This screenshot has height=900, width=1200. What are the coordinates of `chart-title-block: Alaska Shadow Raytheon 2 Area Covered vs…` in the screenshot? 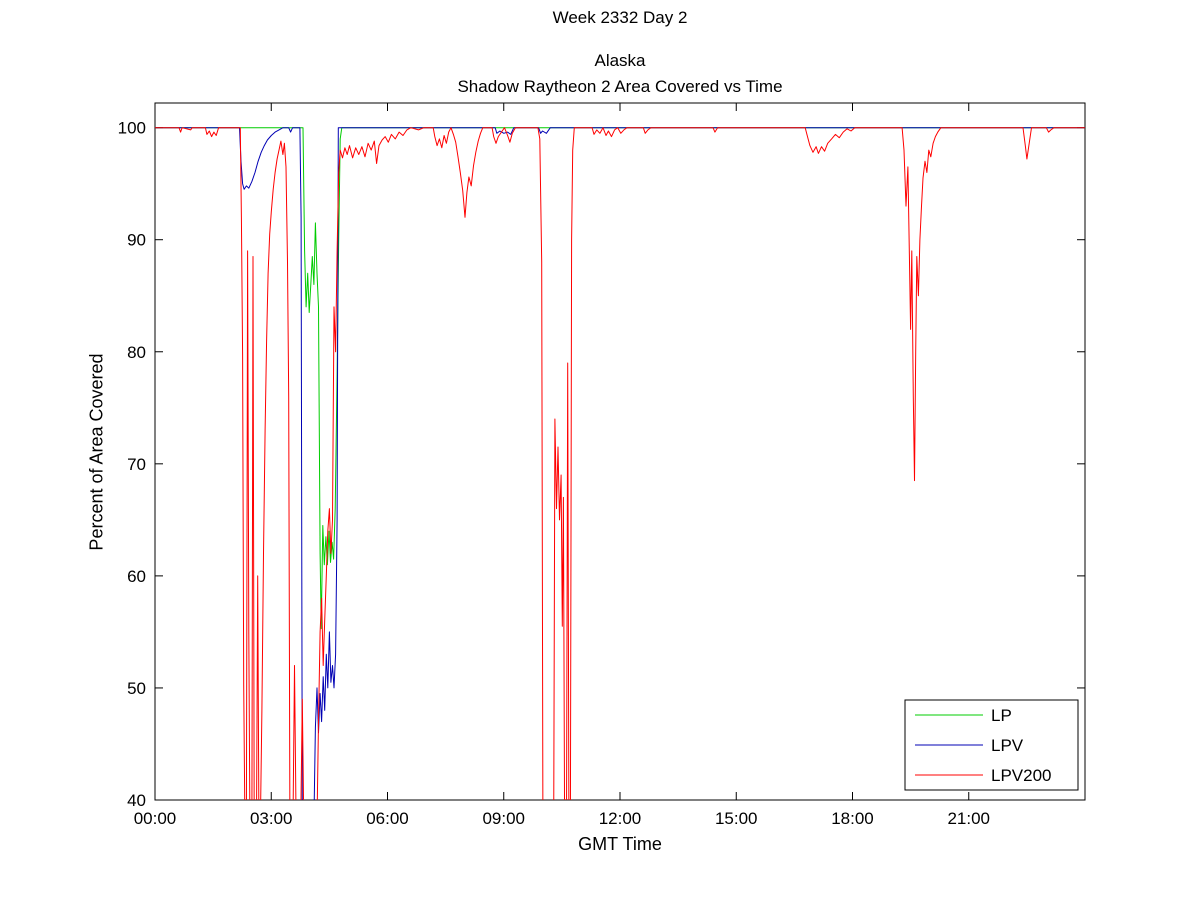 It's located at (620, 74).